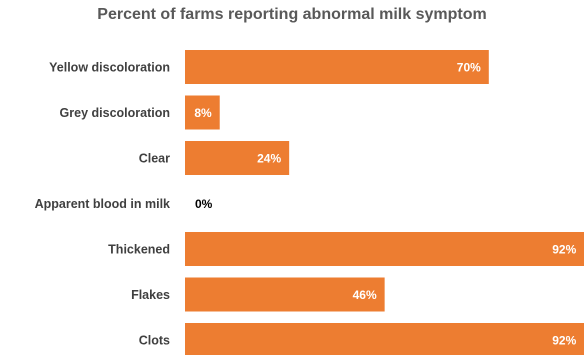  What do you see at coordinates (139, 250) in the screenshot?
I see `category-label: Thickened` at bounding box center [139, 250].